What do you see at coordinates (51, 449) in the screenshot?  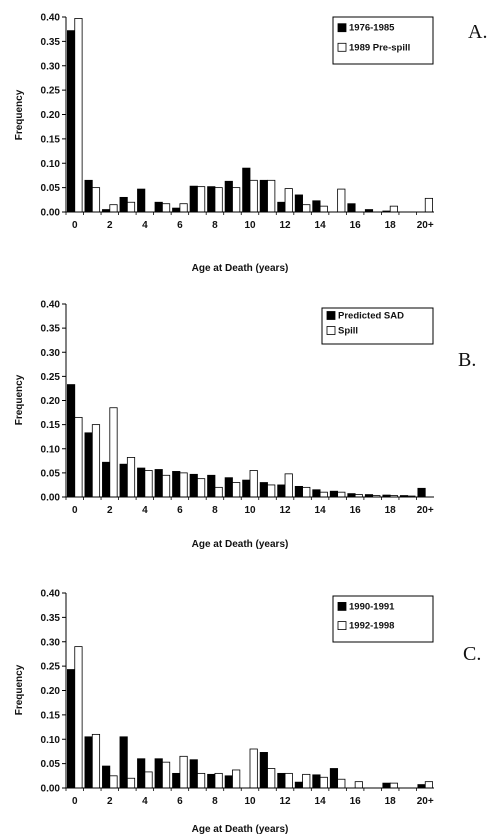 I see `y-tick-label: 0.10` at bounding box center [51, 449].